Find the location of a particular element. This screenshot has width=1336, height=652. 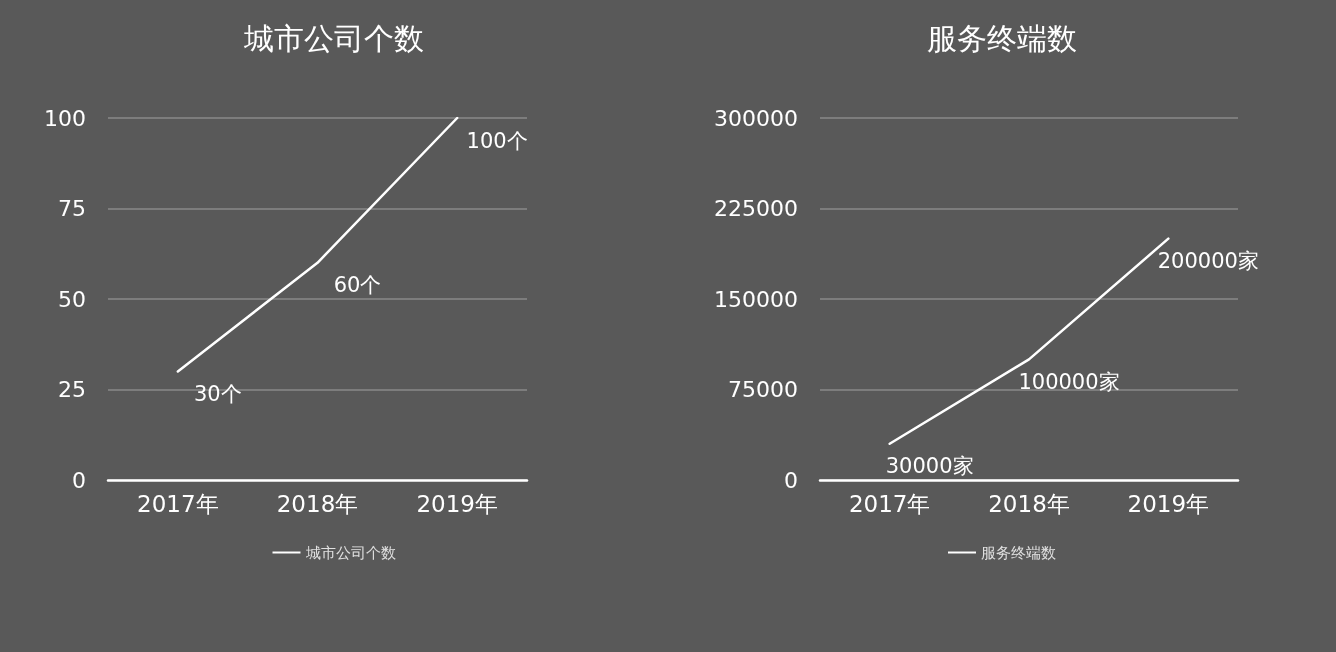

data-label: 30000家 is located at coordinates (929, 466).